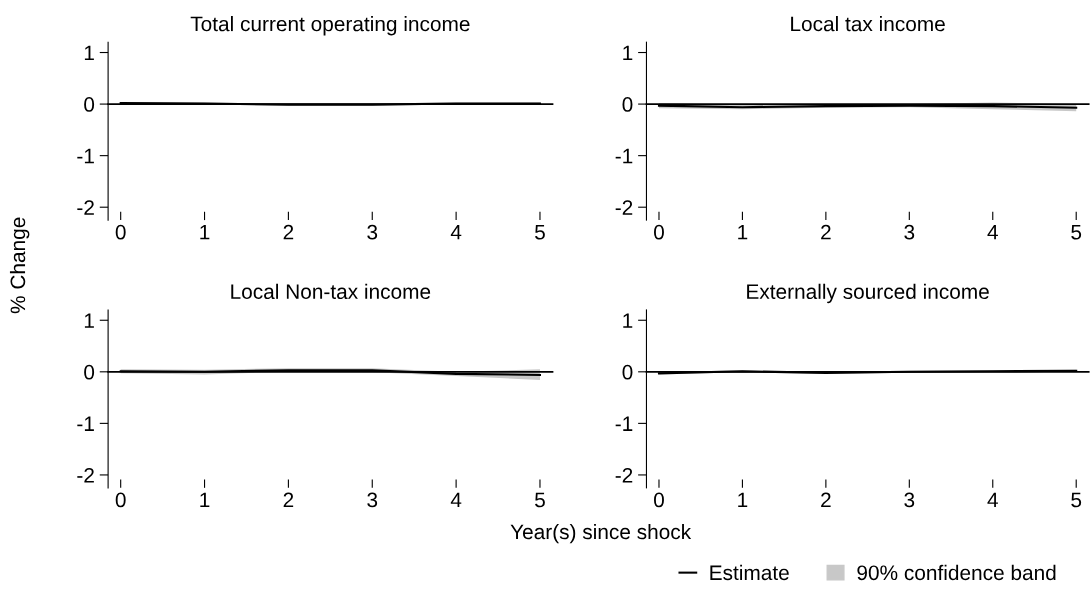  Describe the element at coordinates (19, 265) in the screenshot. I see `y-axis-title: % Change` at that location.